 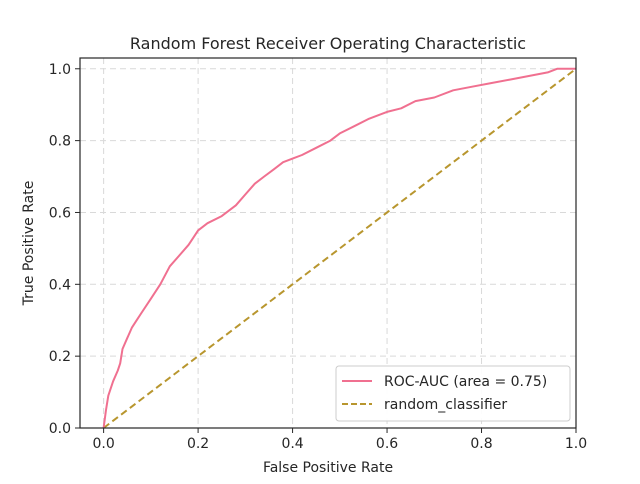 I want to click on y-tick-label: 1.0, so click(x=60, y=70).